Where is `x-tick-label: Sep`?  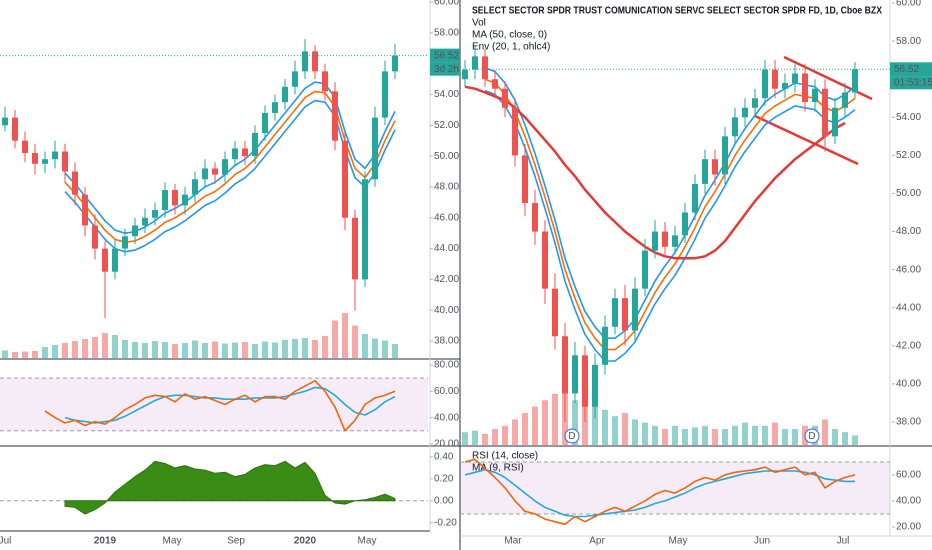
x-tick-label: Sep is located at coordinates (236, 541).